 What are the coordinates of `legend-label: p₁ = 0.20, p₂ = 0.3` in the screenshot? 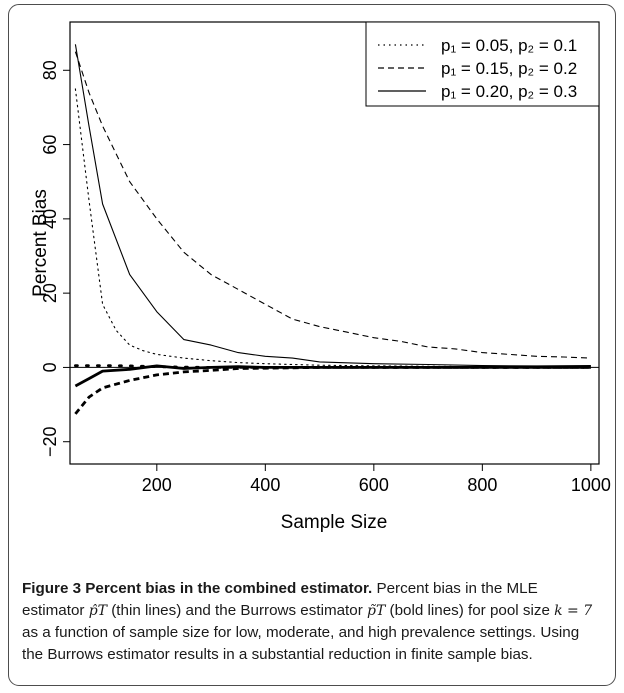 It's located at (509, 91).